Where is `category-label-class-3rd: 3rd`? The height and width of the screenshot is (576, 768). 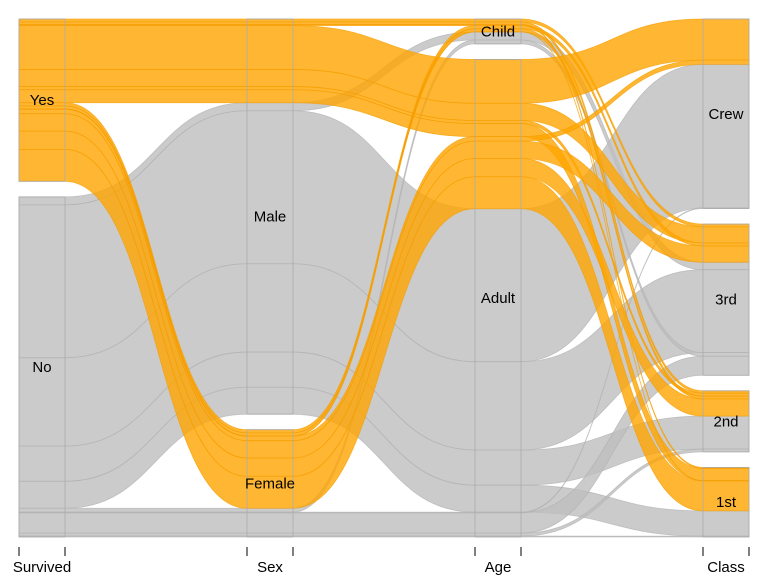 category-label-class-3rd: 3rd is located at coordinates (726, 300).